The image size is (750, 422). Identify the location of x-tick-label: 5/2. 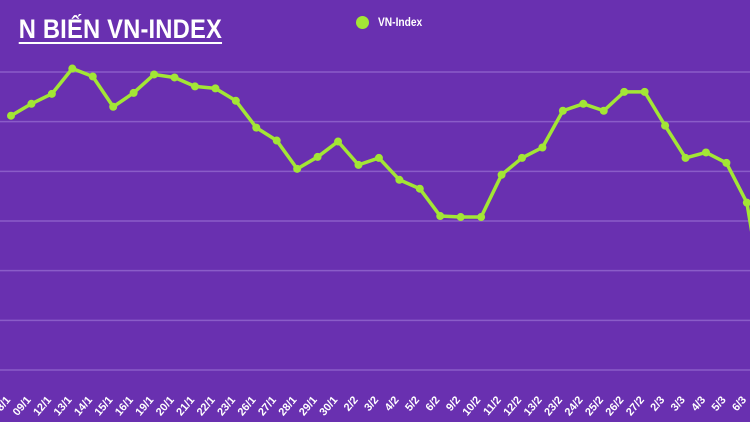
(412, 403).